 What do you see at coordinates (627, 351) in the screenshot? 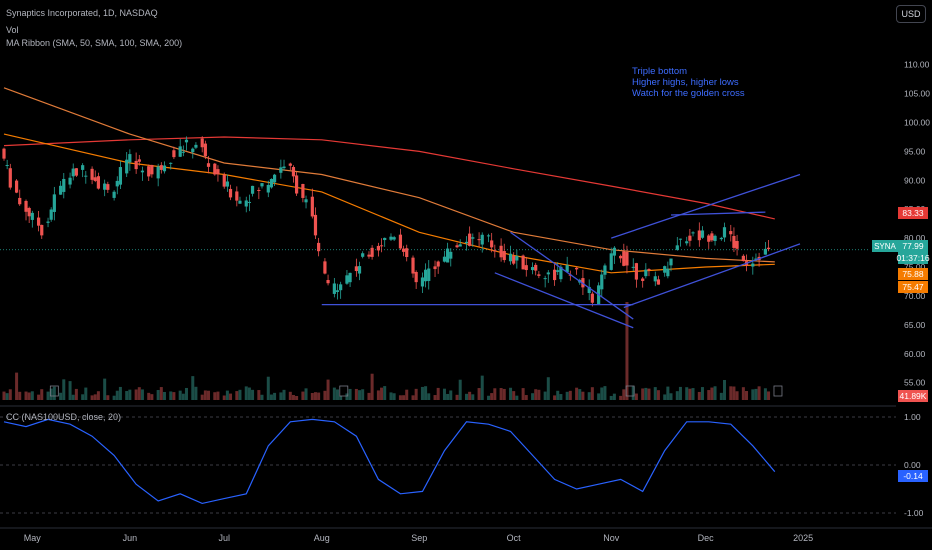
I see `volume-spike` at bounding box center [627, 351].